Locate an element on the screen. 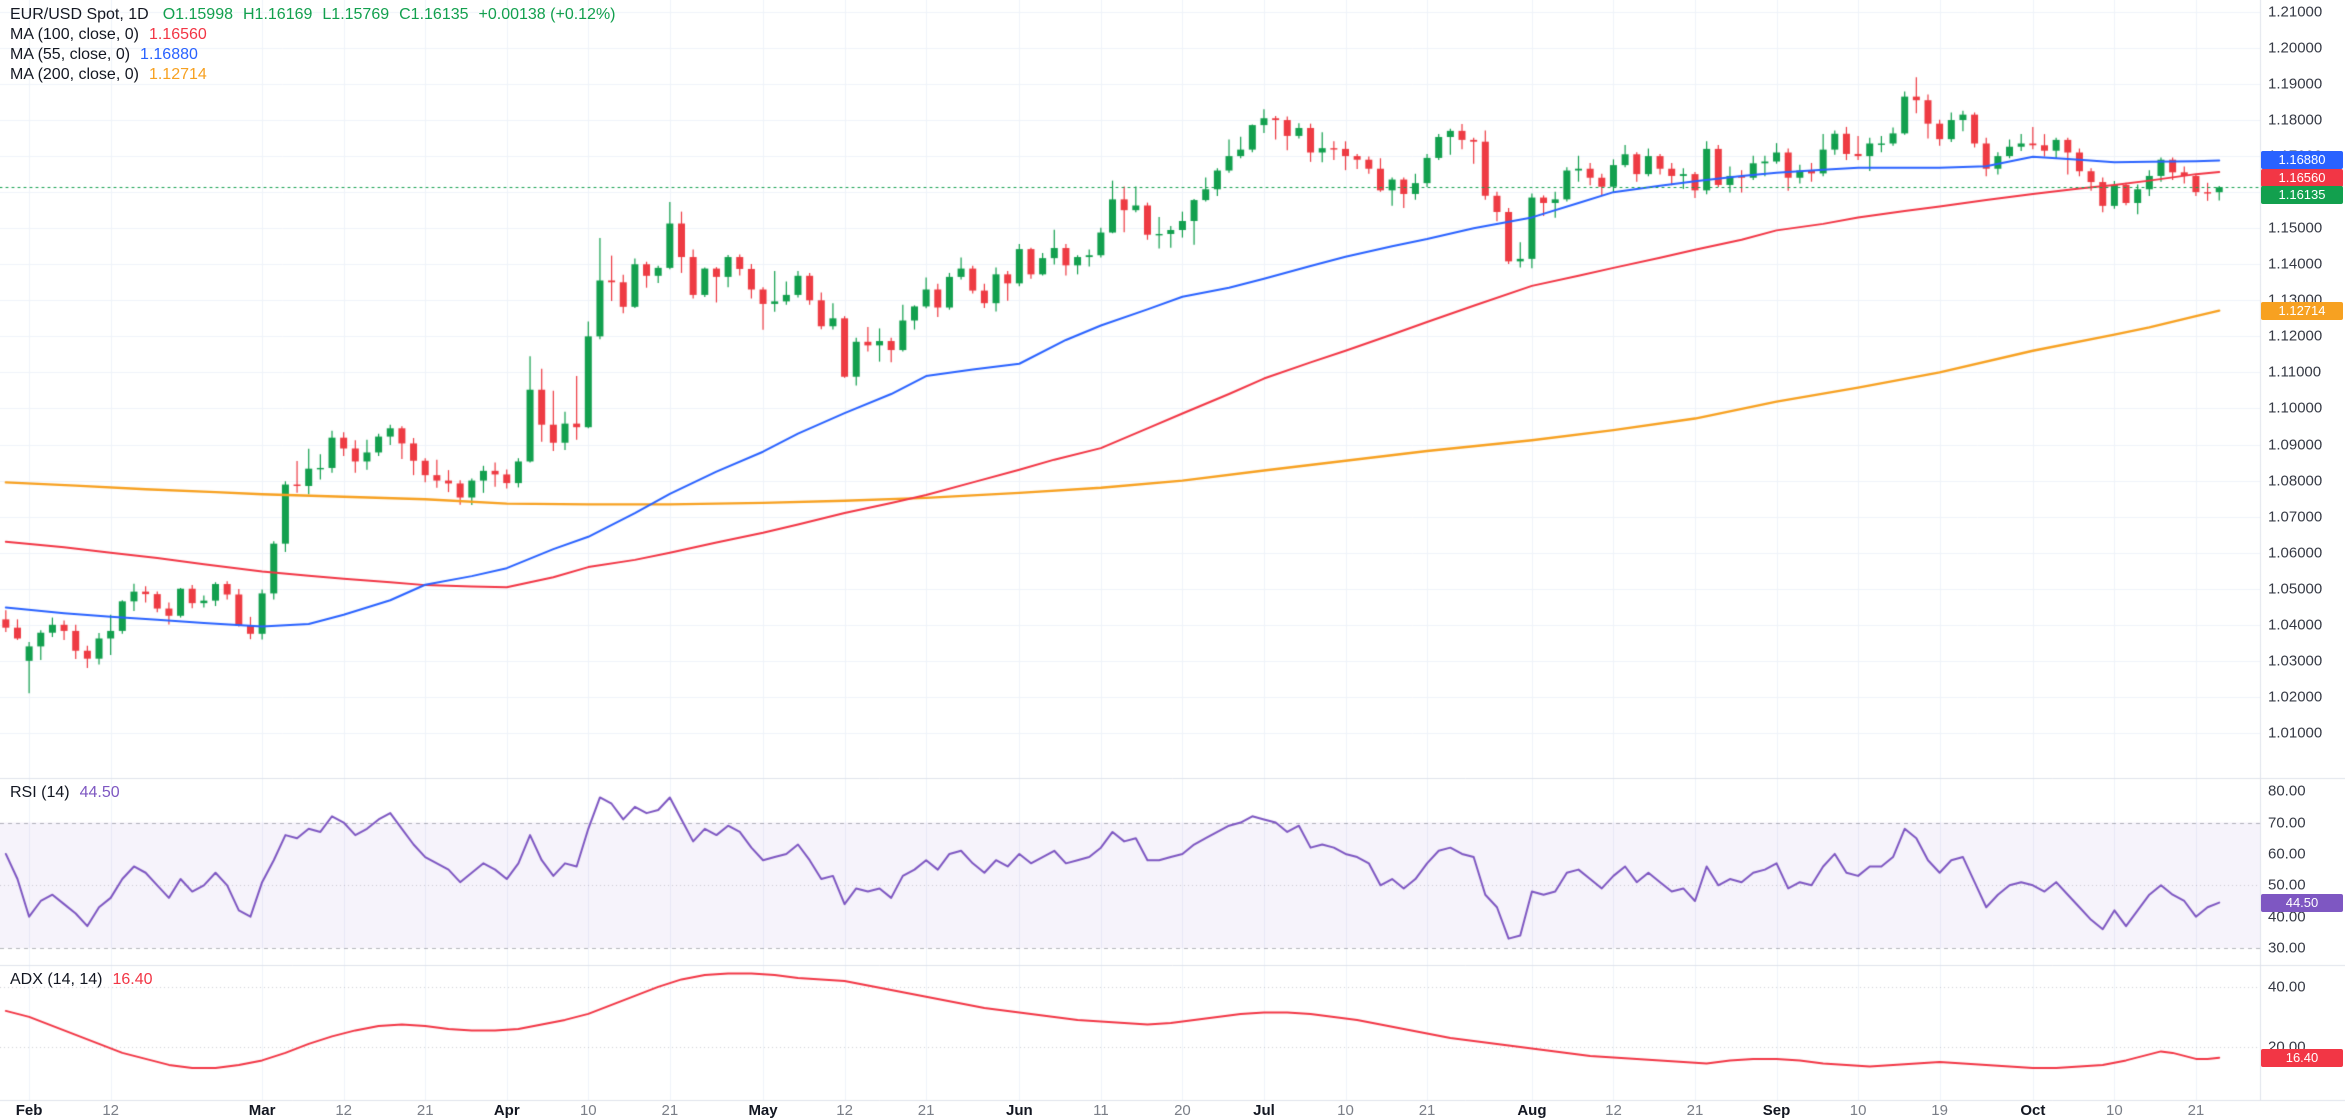 The width and height of the screenshot is (2345, 1120). ma200-value: 1.12714 is located at coordinates (177, 74).